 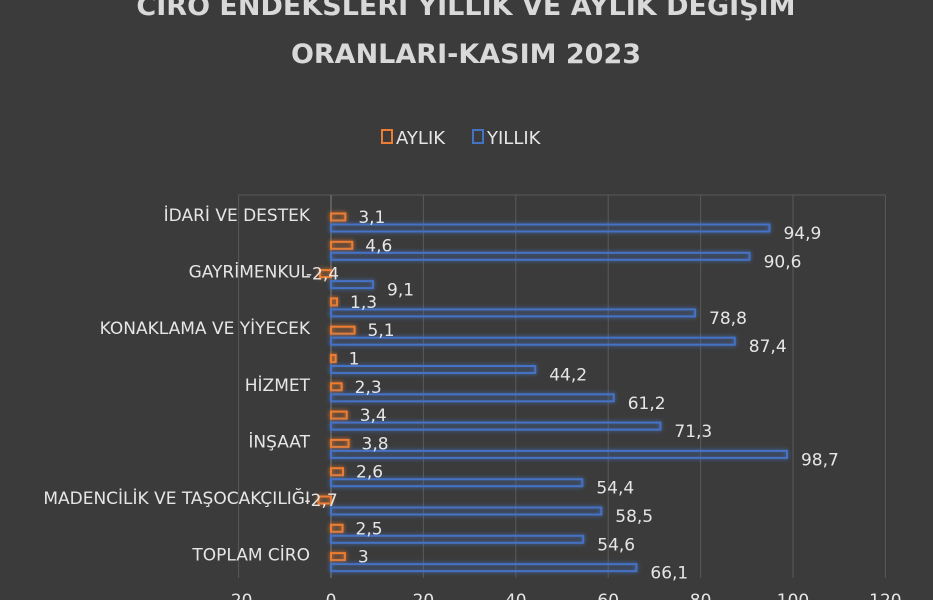 What do you see at coordinates (375, 444) in the screenshot?
I see `data-label-aylik: 3,8` at bounding box center [375, 444].